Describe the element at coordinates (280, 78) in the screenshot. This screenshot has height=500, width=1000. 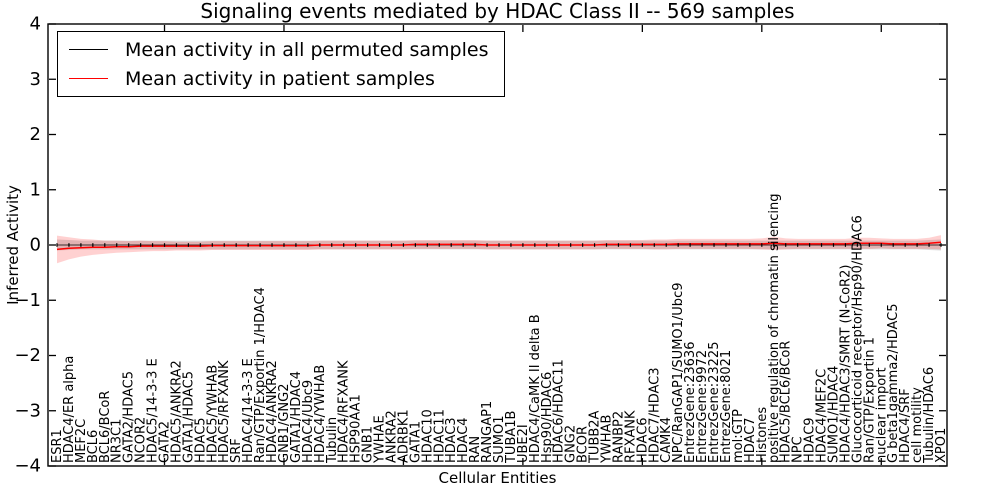
I see `legend-label: Mean activity in patient samples` at that location.